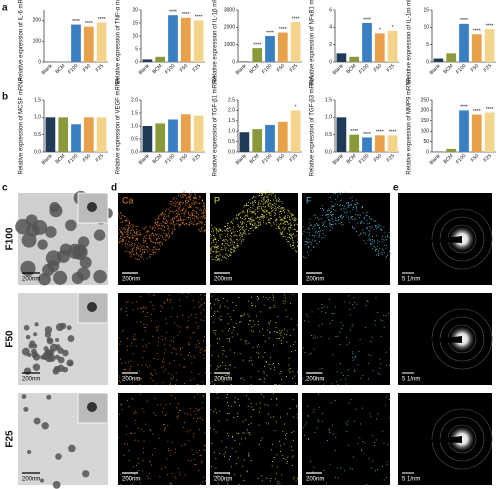 This screenshot has height=489, width=500. I want to click on scale-label: 200nm, so click(131, 280).